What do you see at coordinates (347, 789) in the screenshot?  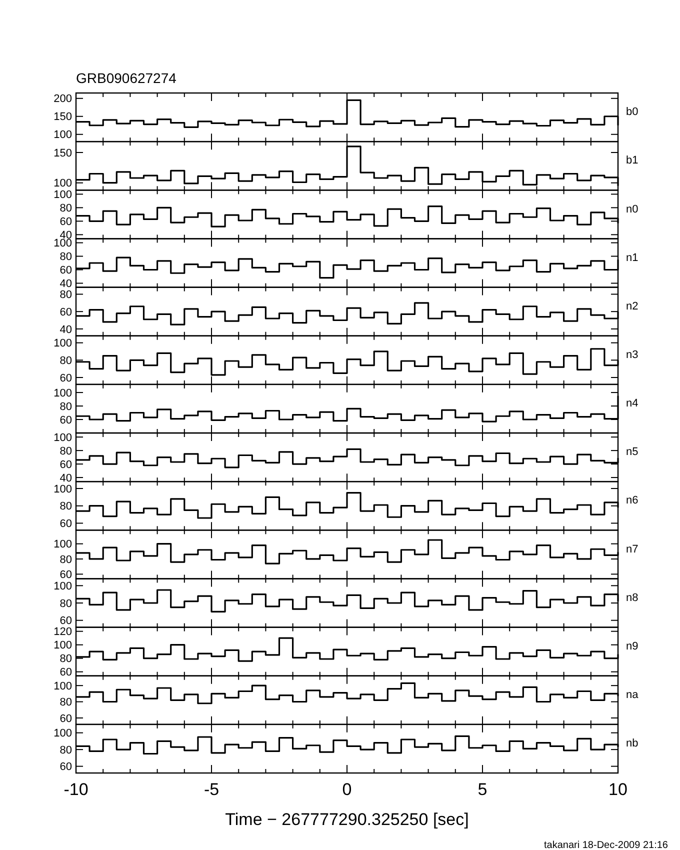 I see `x-tick-label: 0` at bounding box center [347, 789].